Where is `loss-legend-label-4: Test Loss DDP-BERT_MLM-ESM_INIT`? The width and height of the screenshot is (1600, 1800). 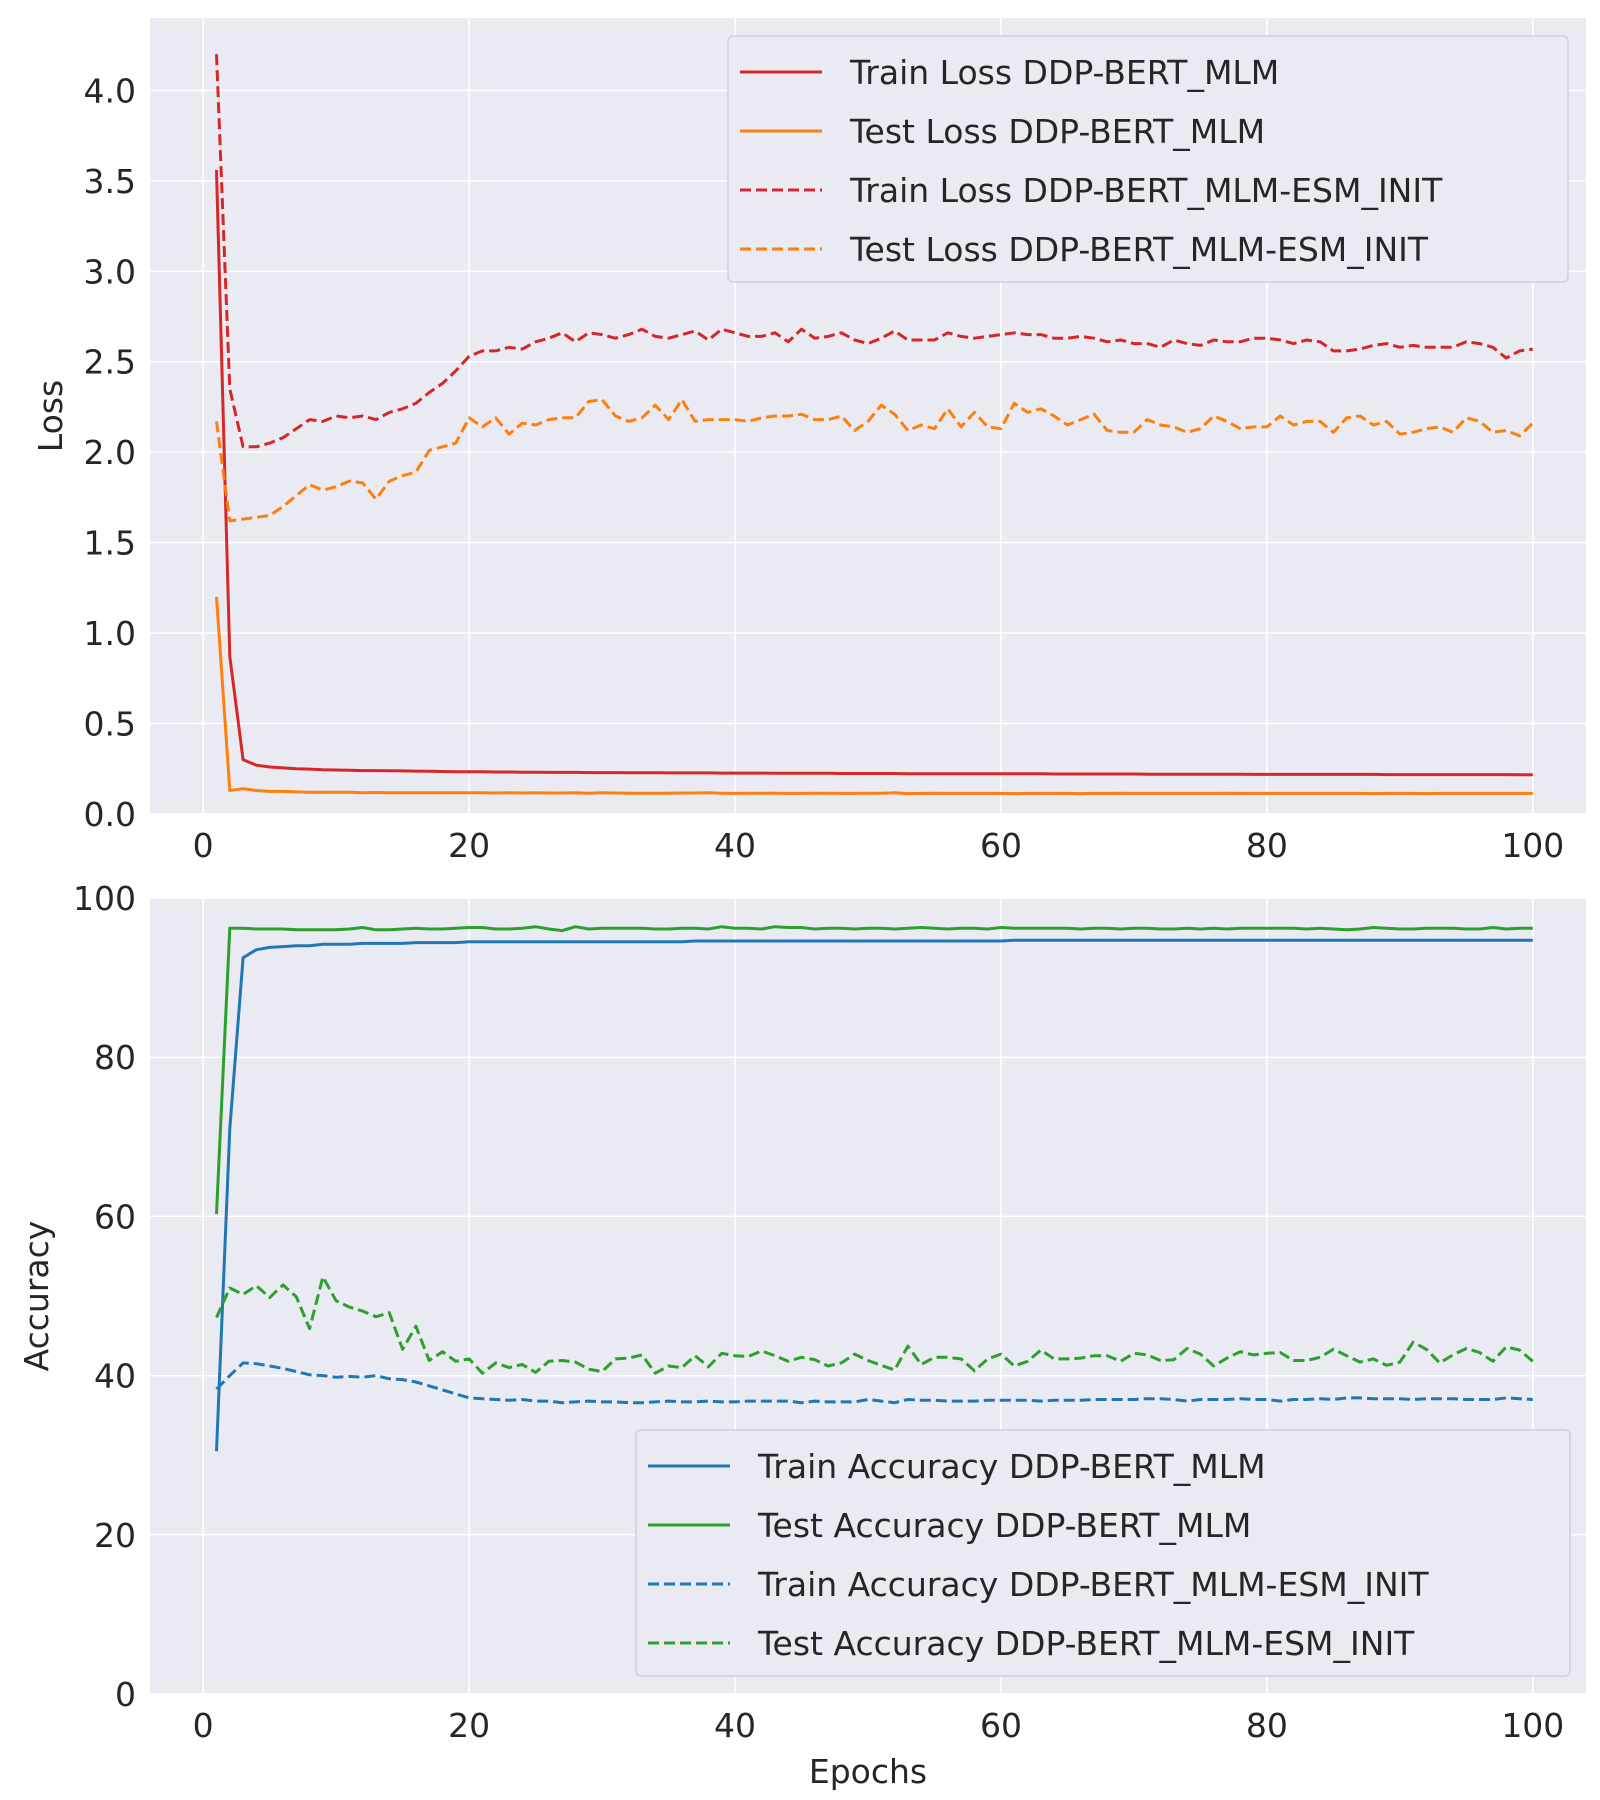 loss-legend-label-4: Test Loss DDP-BERT_MLM-ESM_INIT is located at coordinates (1139, 249).